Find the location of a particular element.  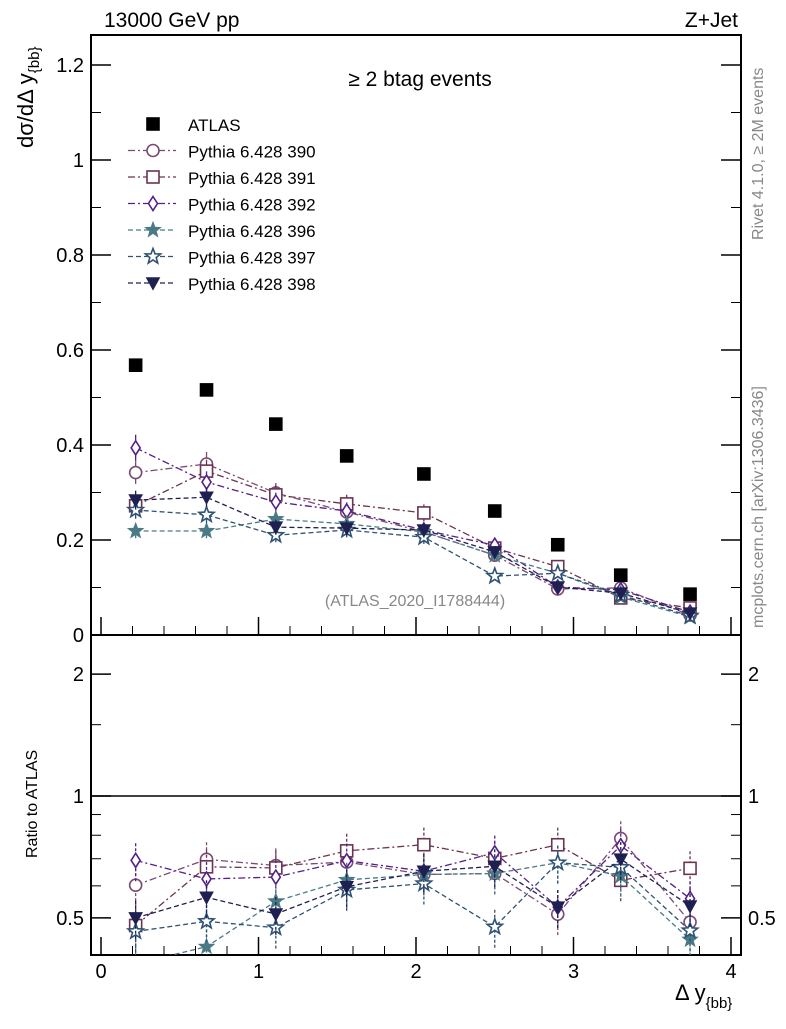

series-390-ratio-line is located at coordinates (413, 880).